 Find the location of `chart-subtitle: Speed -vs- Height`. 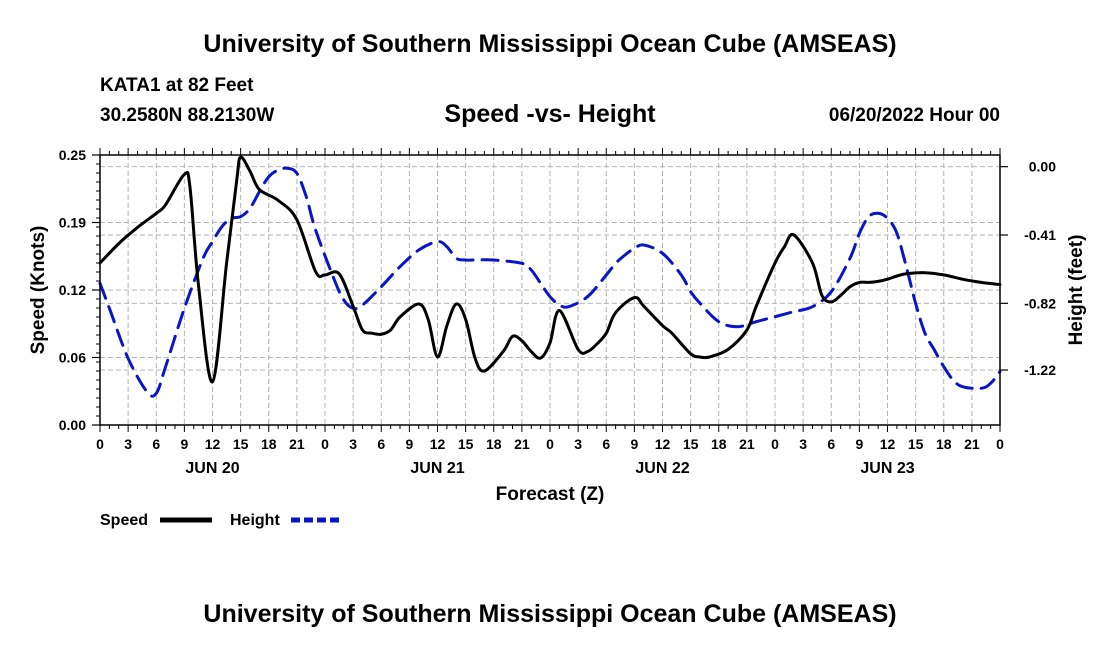

chart-subtitle: Speed -vs- Height is located at coordinates (550, 114).